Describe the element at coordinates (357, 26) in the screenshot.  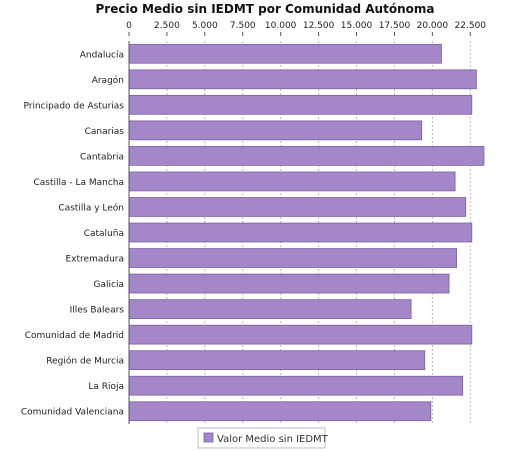
I see `x-tick-label: 15.000` at that location.